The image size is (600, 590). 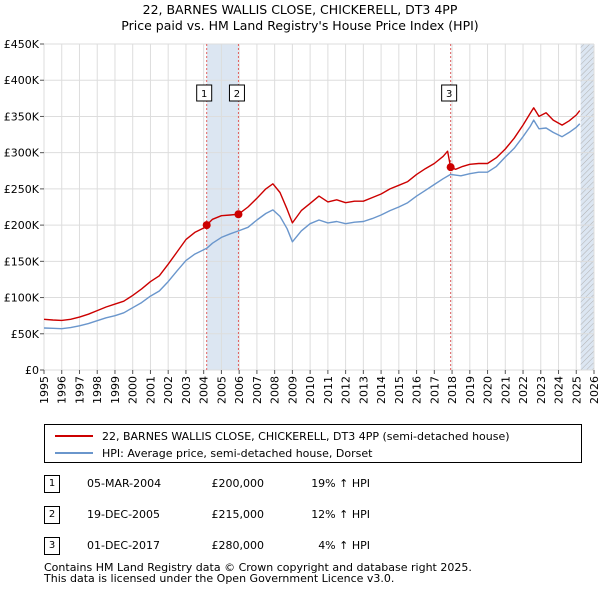 What do you see at coordinates (22, 261) in the screenshot?
I see `y-tick-label: £150K` at bounding box center [22, 261].